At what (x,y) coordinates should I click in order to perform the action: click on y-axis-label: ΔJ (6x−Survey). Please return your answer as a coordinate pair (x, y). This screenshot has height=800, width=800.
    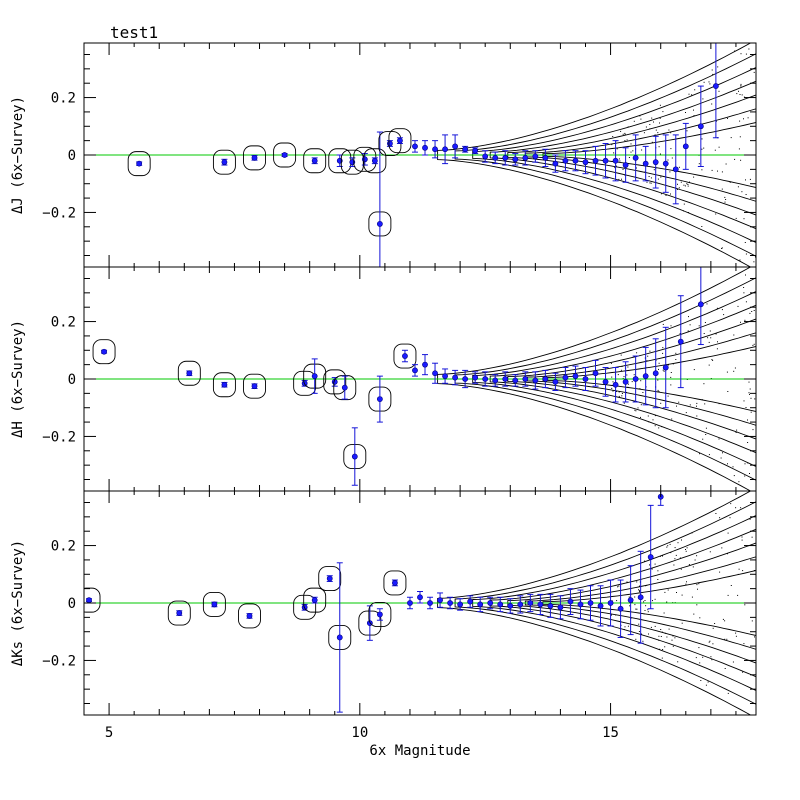
    Looking at the image, I should click on (18, 155).